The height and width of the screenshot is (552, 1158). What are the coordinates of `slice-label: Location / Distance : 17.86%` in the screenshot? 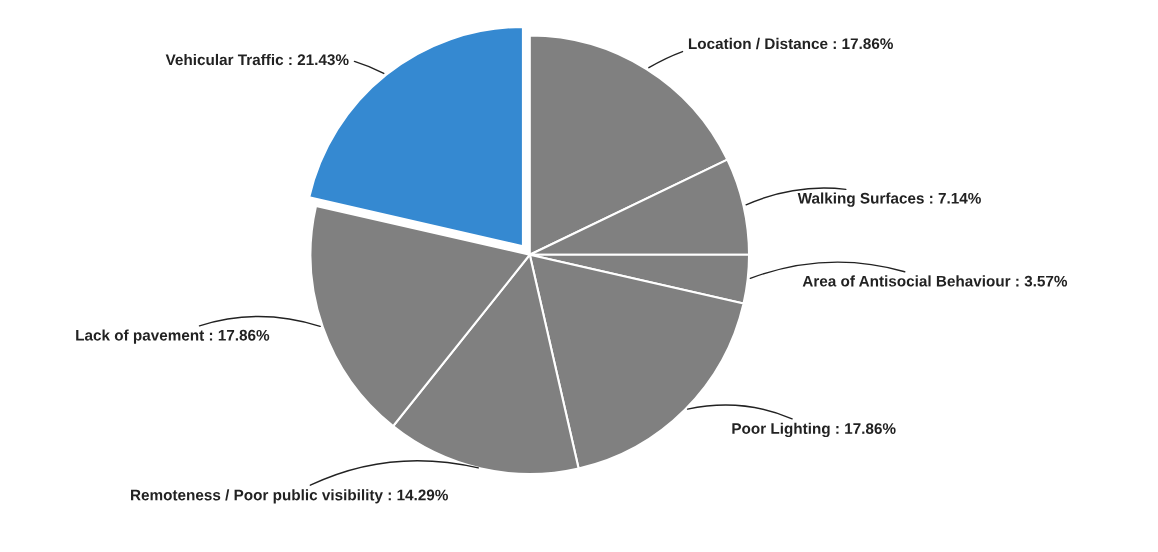 It's located at (790, 43).